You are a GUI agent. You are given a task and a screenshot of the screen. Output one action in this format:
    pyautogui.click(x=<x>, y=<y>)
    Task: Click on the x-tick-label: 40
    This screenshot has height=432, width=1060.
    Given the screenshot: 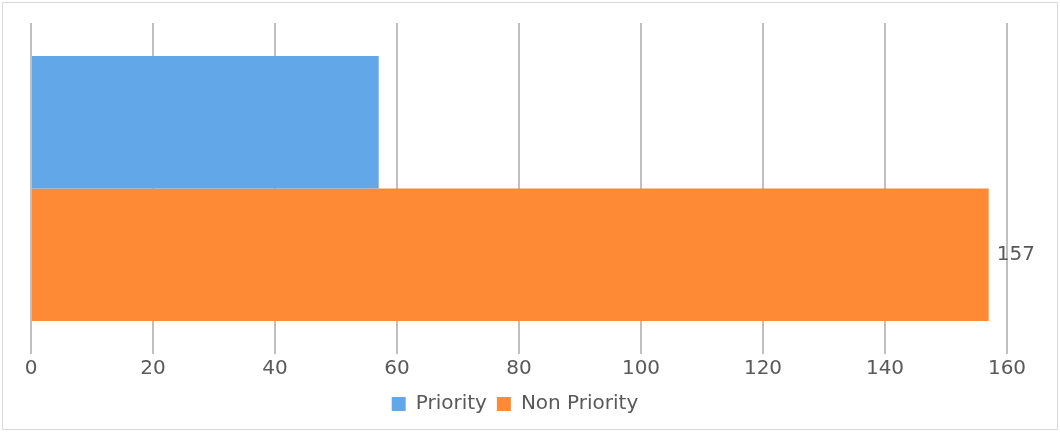 What is the action you would take?
    pyautogui.click(x=275, y=367)
    